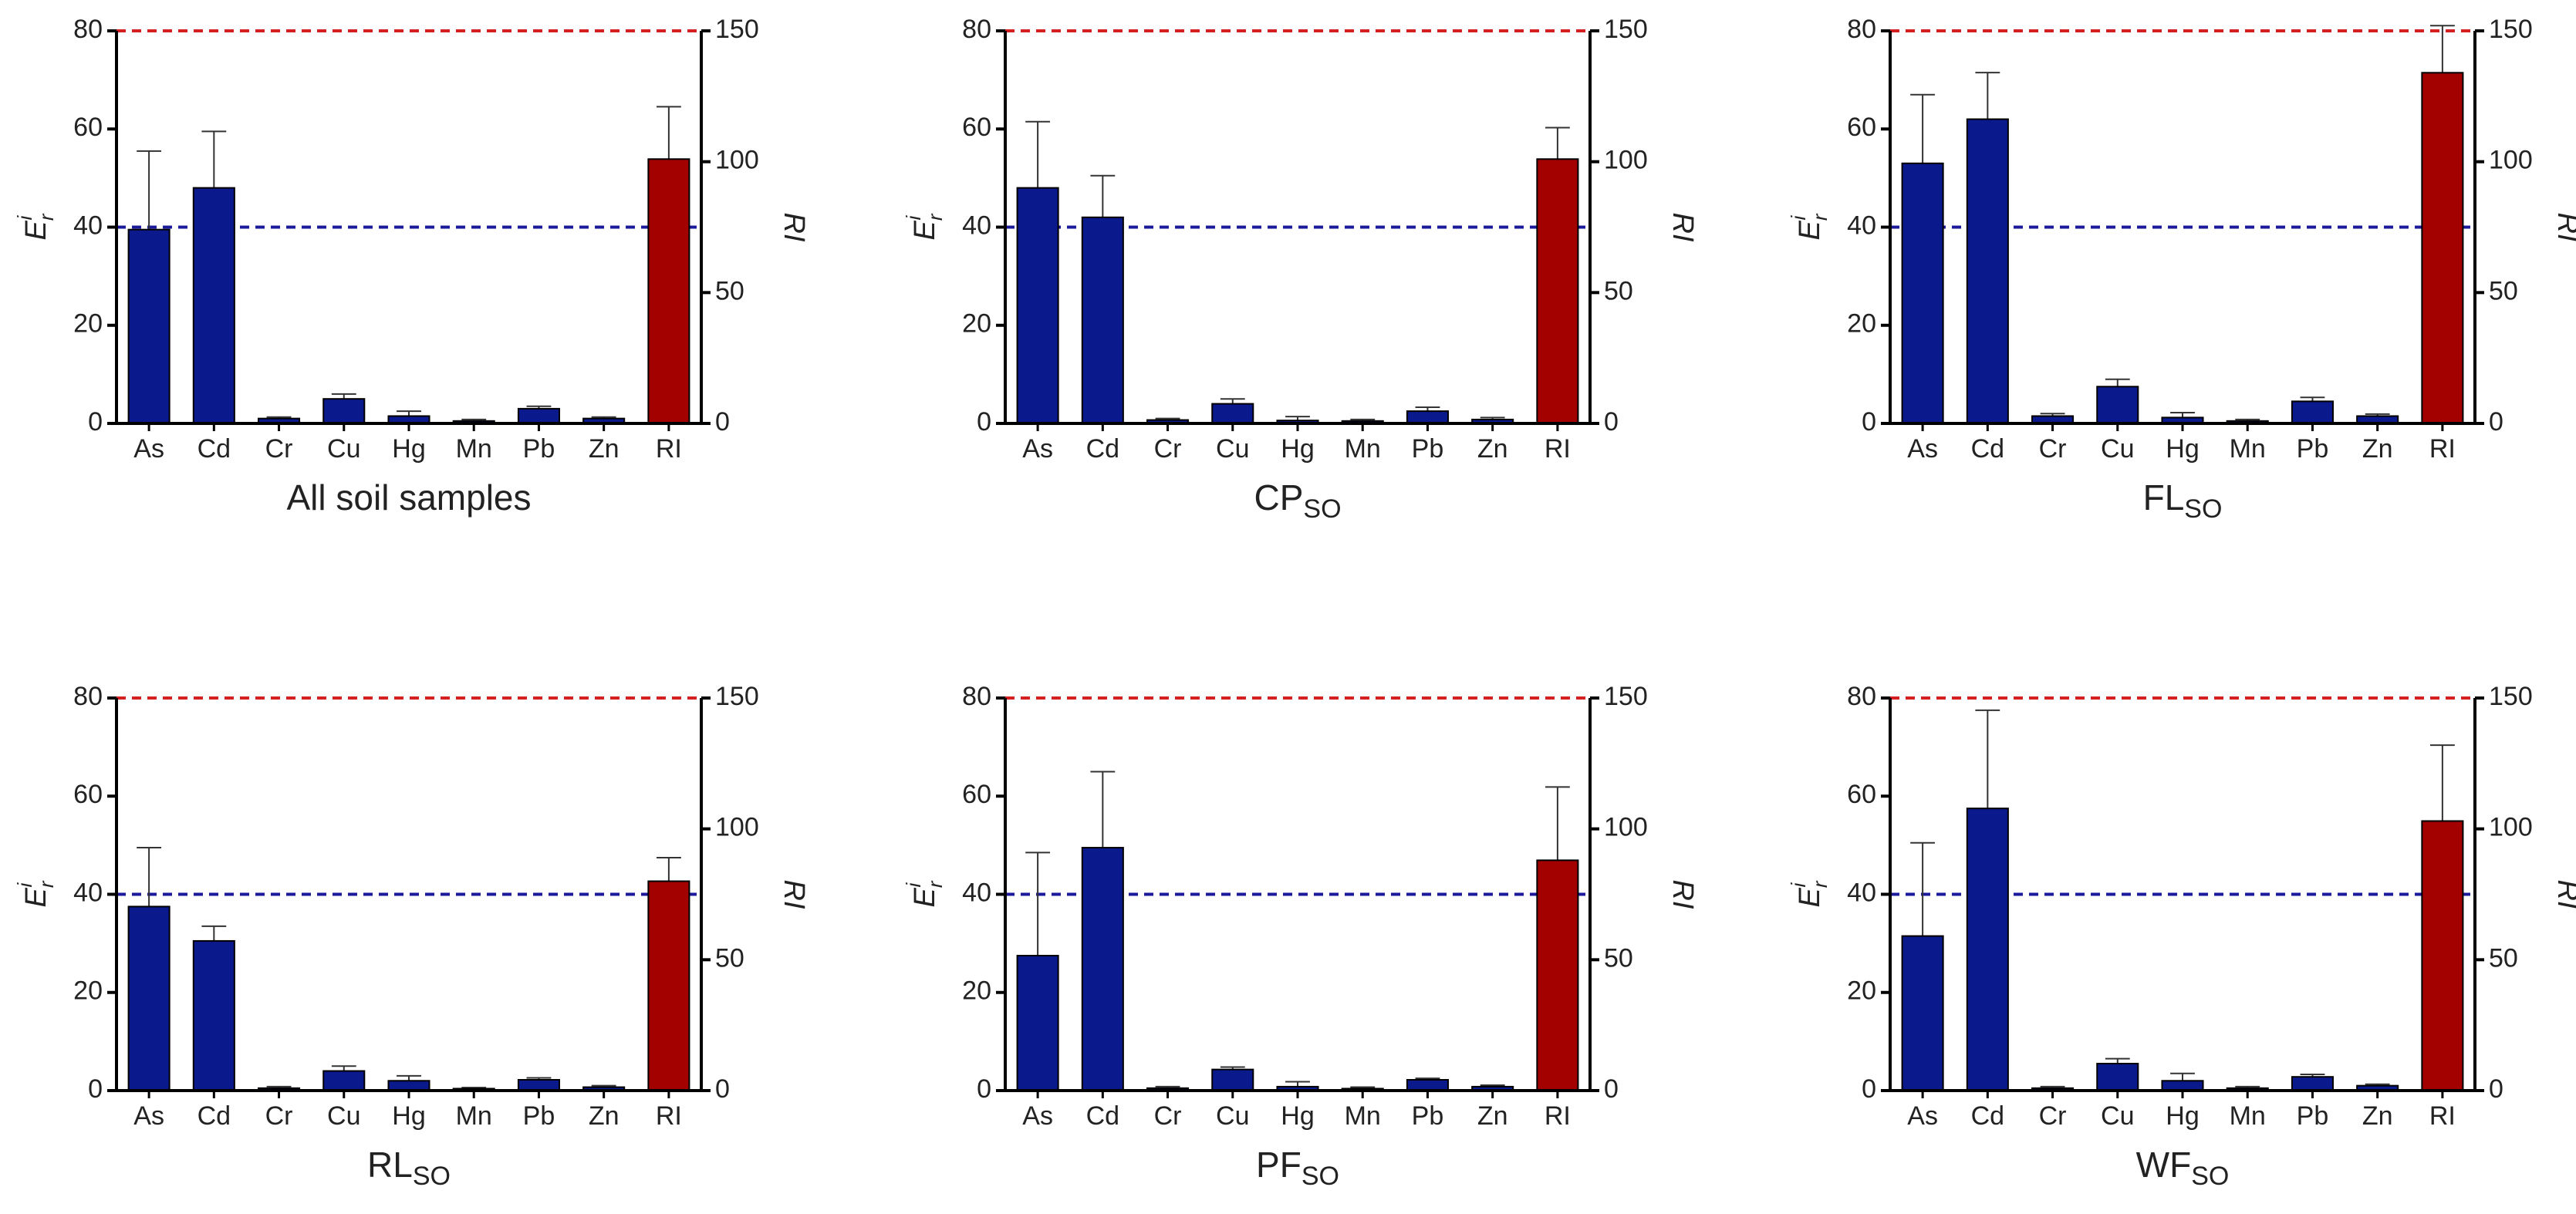 The height and width of the screenshot is (1214, 2576). Describe the element at coordinates (2183, 1168) in the screenshot. I see `panel-title: WFSO` at that location.